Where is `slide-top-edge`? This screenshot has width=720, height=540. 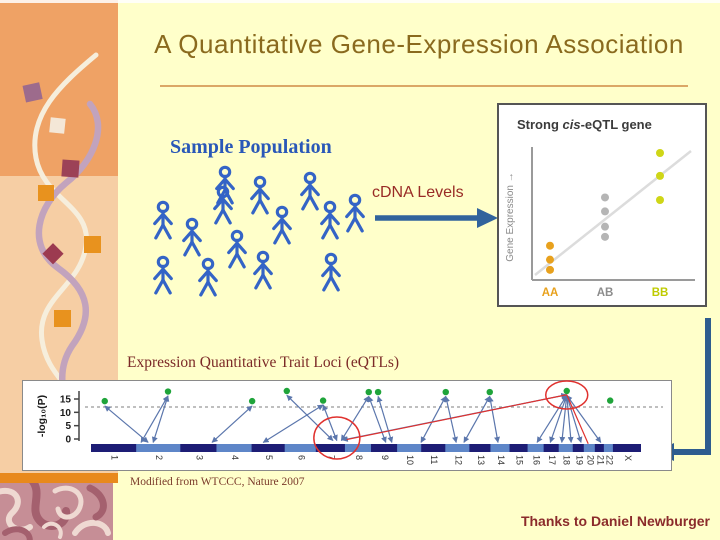 slide-top-edge is located at coordinates (360, 1).